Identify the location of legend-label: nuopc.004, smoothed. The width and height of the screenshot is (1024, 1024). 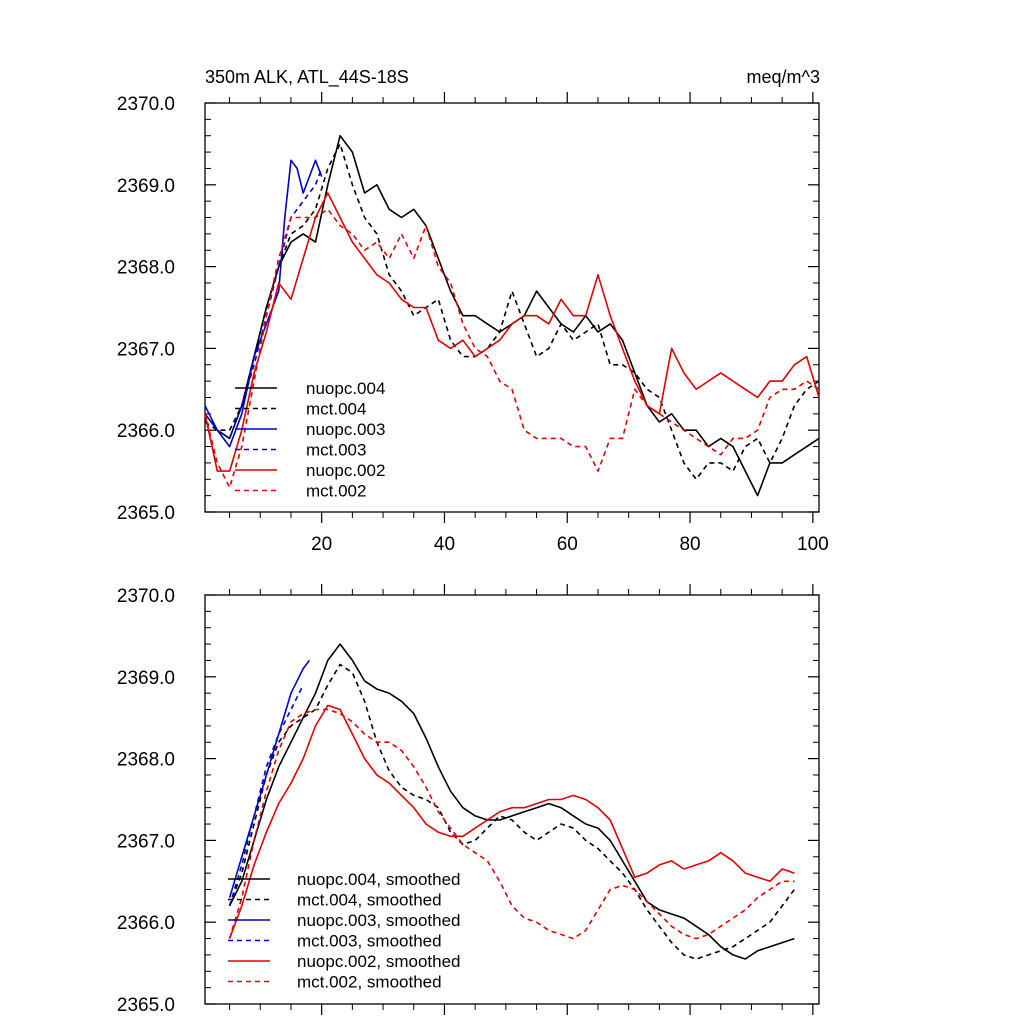
(379, 879).